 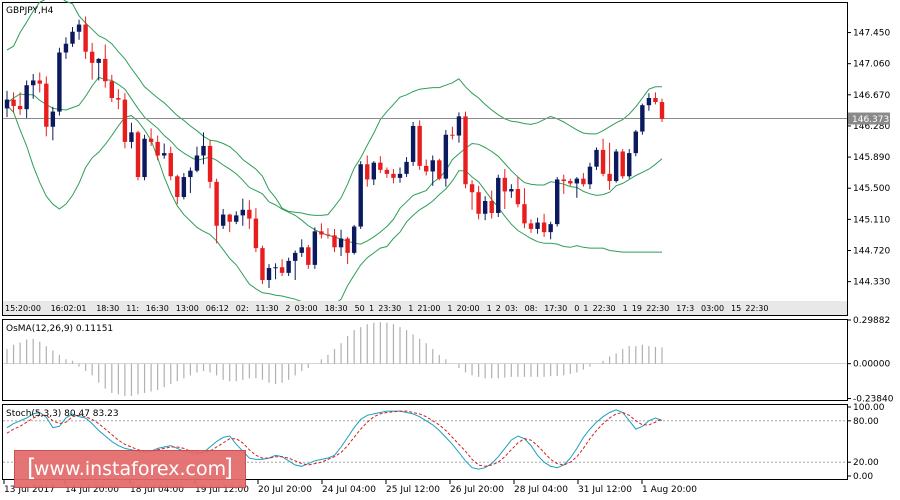 What do you see at coordinates (130, 469) in the screenshot?
I see `watermark-text: www.instaforex.com` at bounding box center [130, 469].